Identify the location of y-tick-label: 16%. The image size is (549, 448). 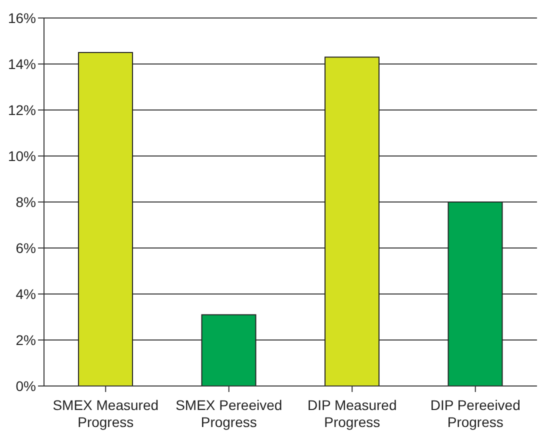
(22, 18).